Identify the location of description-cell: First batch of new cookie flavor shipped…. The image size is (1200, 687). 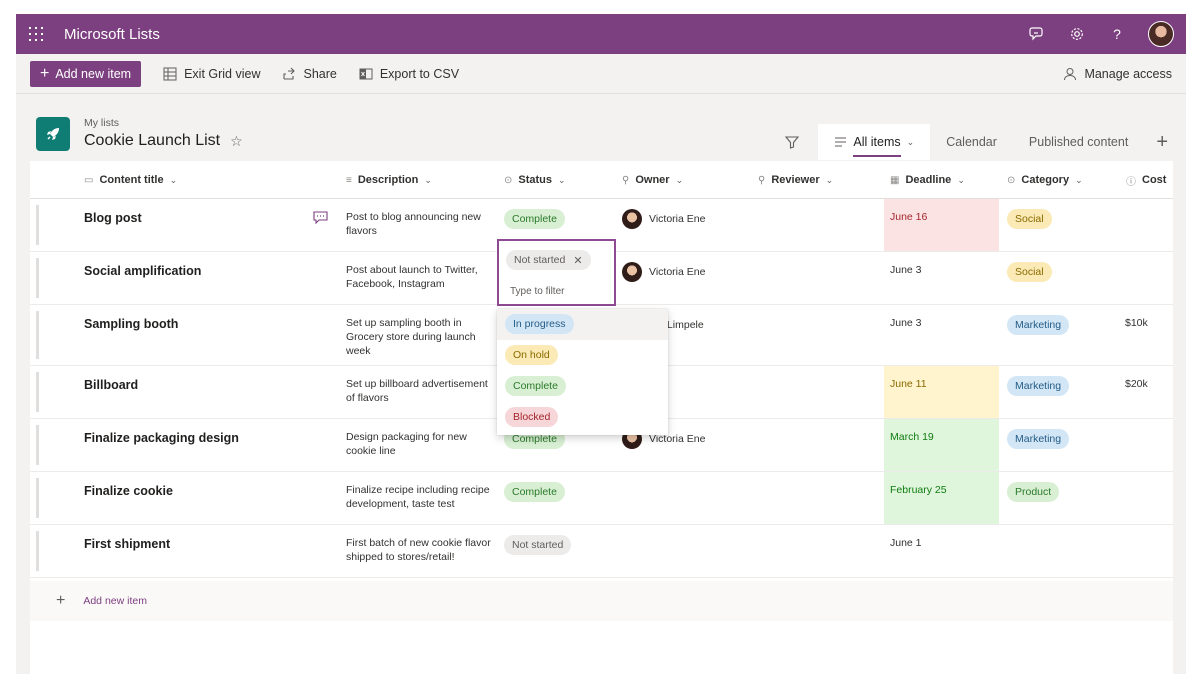
(418, 550).